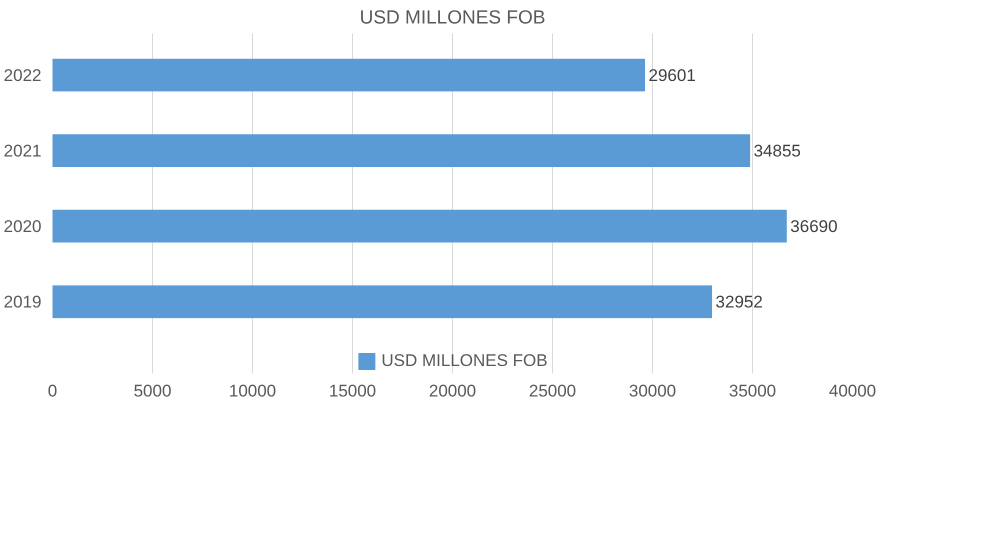  I want to click on data-label: 32952, so click(739, 302).